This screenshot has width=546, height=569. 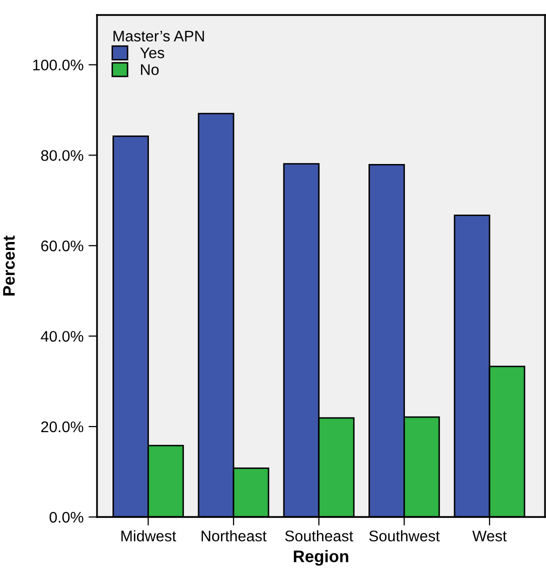 What do you see at coordinates (148, 536) in the screenshot?
I see `x-tick-label: Midwest` at bounding box center [148, 536].